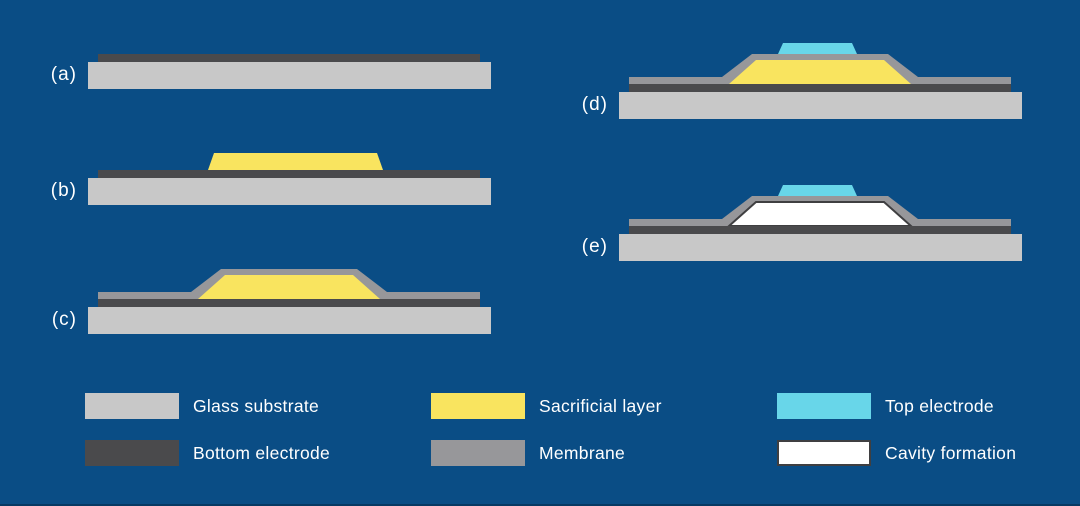 The height and width of the screenshot is (506, 1080). Describe the element at coordinates (594, 104) in the screenshot. I see `panel-label-d: (d)` at that location.